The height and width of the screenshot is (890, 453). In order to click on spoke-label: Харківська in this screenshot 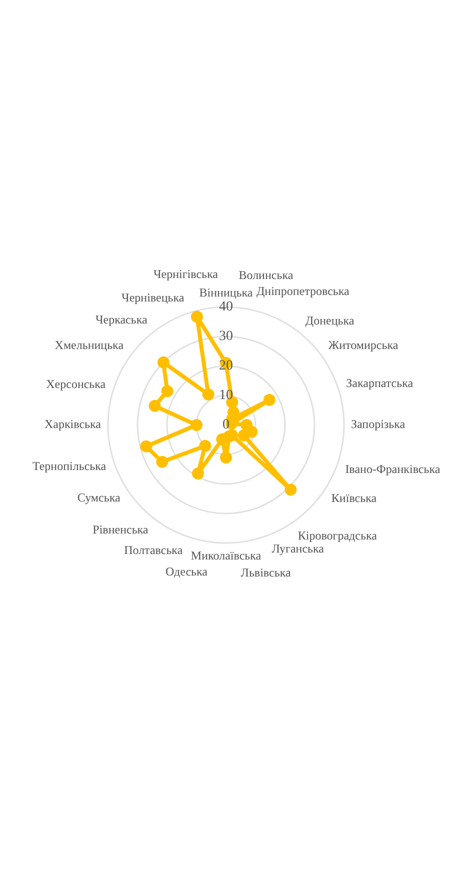, I will do `click(73, 424)`.